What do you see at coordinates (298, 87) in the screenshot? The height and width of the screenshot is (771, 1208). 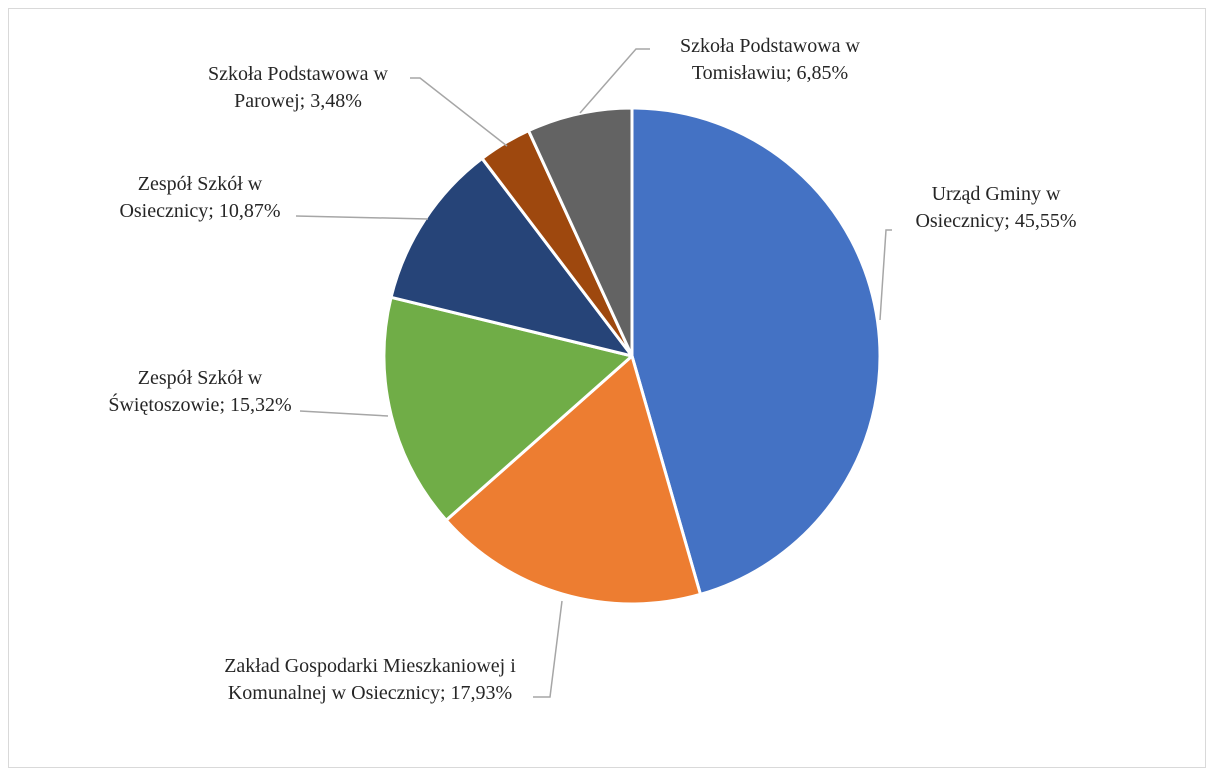 I see `data-label-szkola-podstawowa-w-parowej: Szkoła Podstawowa w Parowej; 3,48%` at bounding box center [298, 87].